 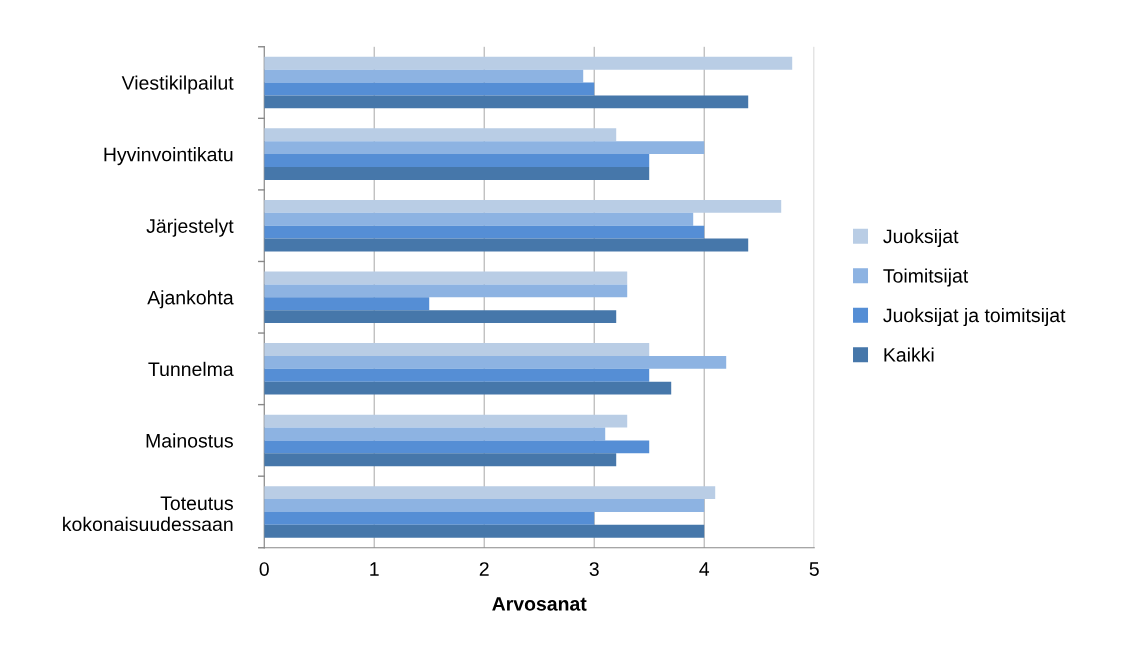 I want to click on x-tick-label: 4, so click(x=704, y=569).